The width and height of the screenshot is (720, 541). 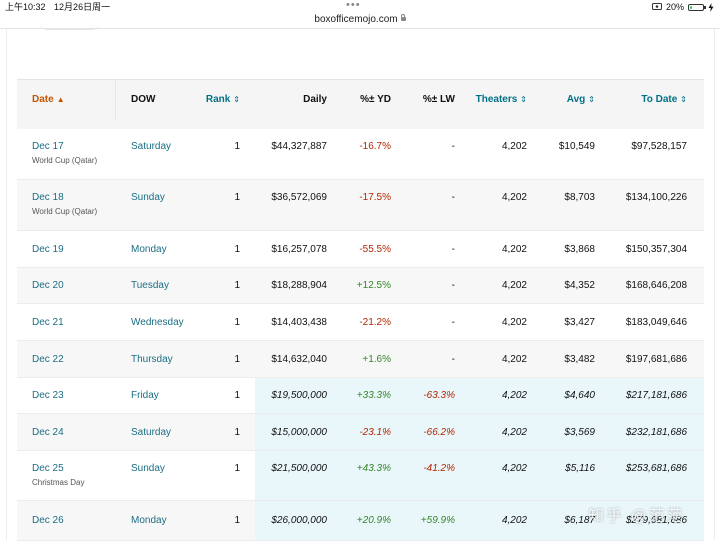 I want to click on row-avg: $6,187, so click(x=579, y=520).